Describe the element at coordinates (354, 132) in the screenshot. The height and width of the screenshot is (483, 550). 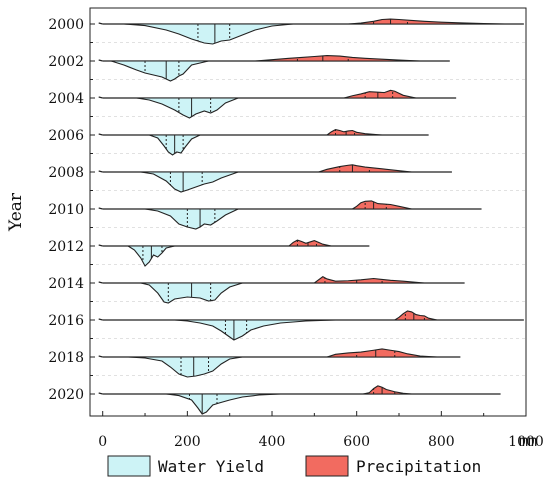
I see `precipitation-density-2006` at that location.